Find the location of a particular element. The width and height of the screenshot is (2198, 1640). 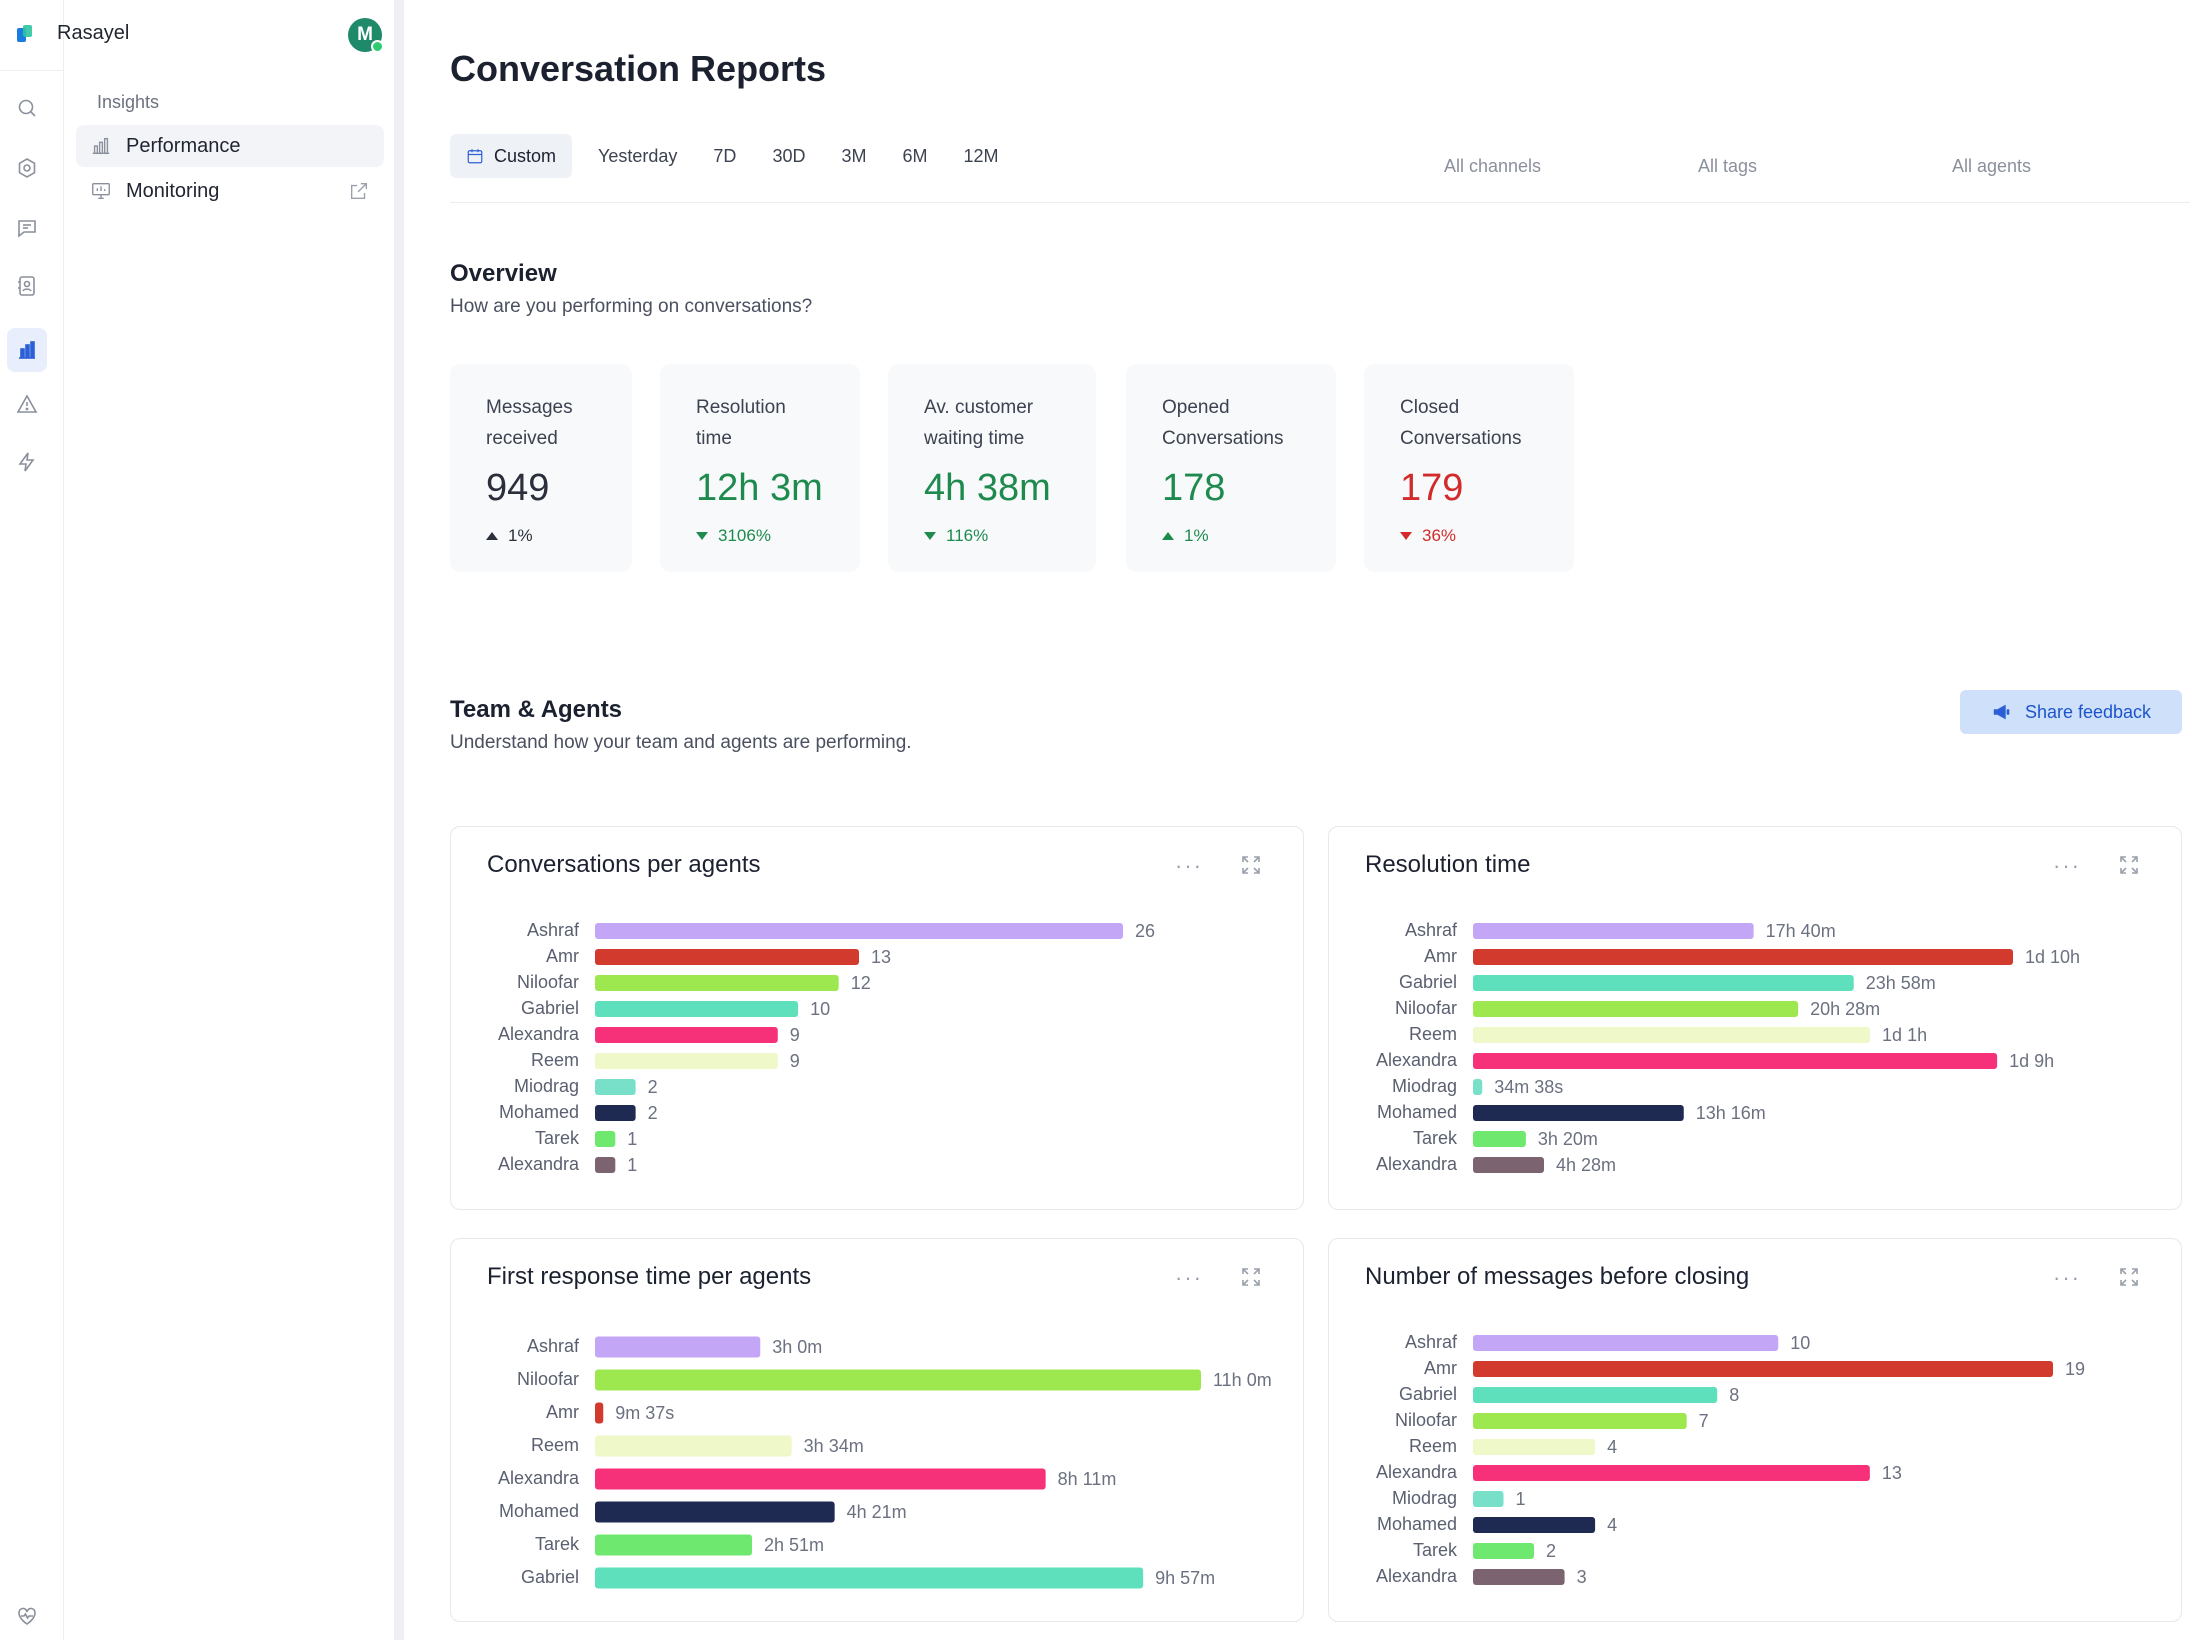

rasayel-logo-icon is located at coordinates (24, 33).